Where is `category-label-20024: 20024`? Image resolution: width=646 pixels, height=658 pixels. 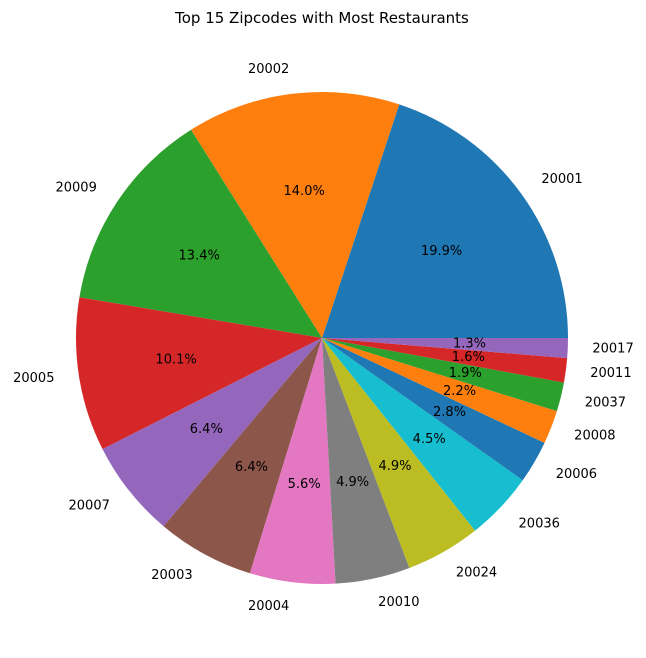
category-label-20024: 20024 is located at coordinates (476, 573).